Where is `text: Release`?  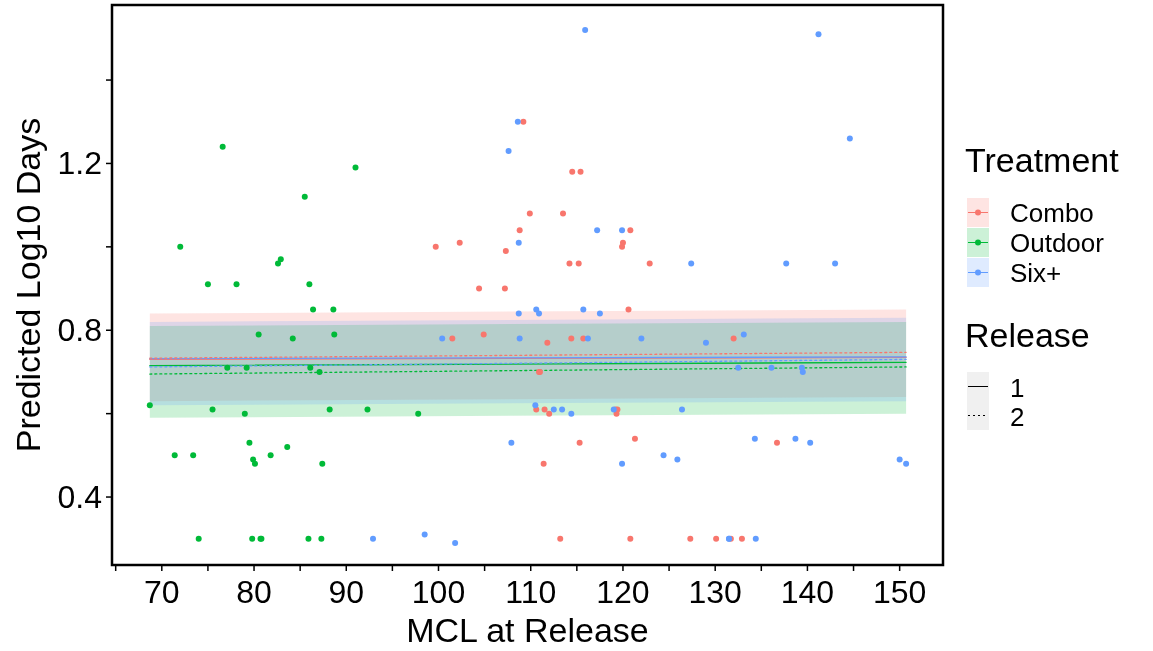 text: Release is located at coordinates (1027, 335).